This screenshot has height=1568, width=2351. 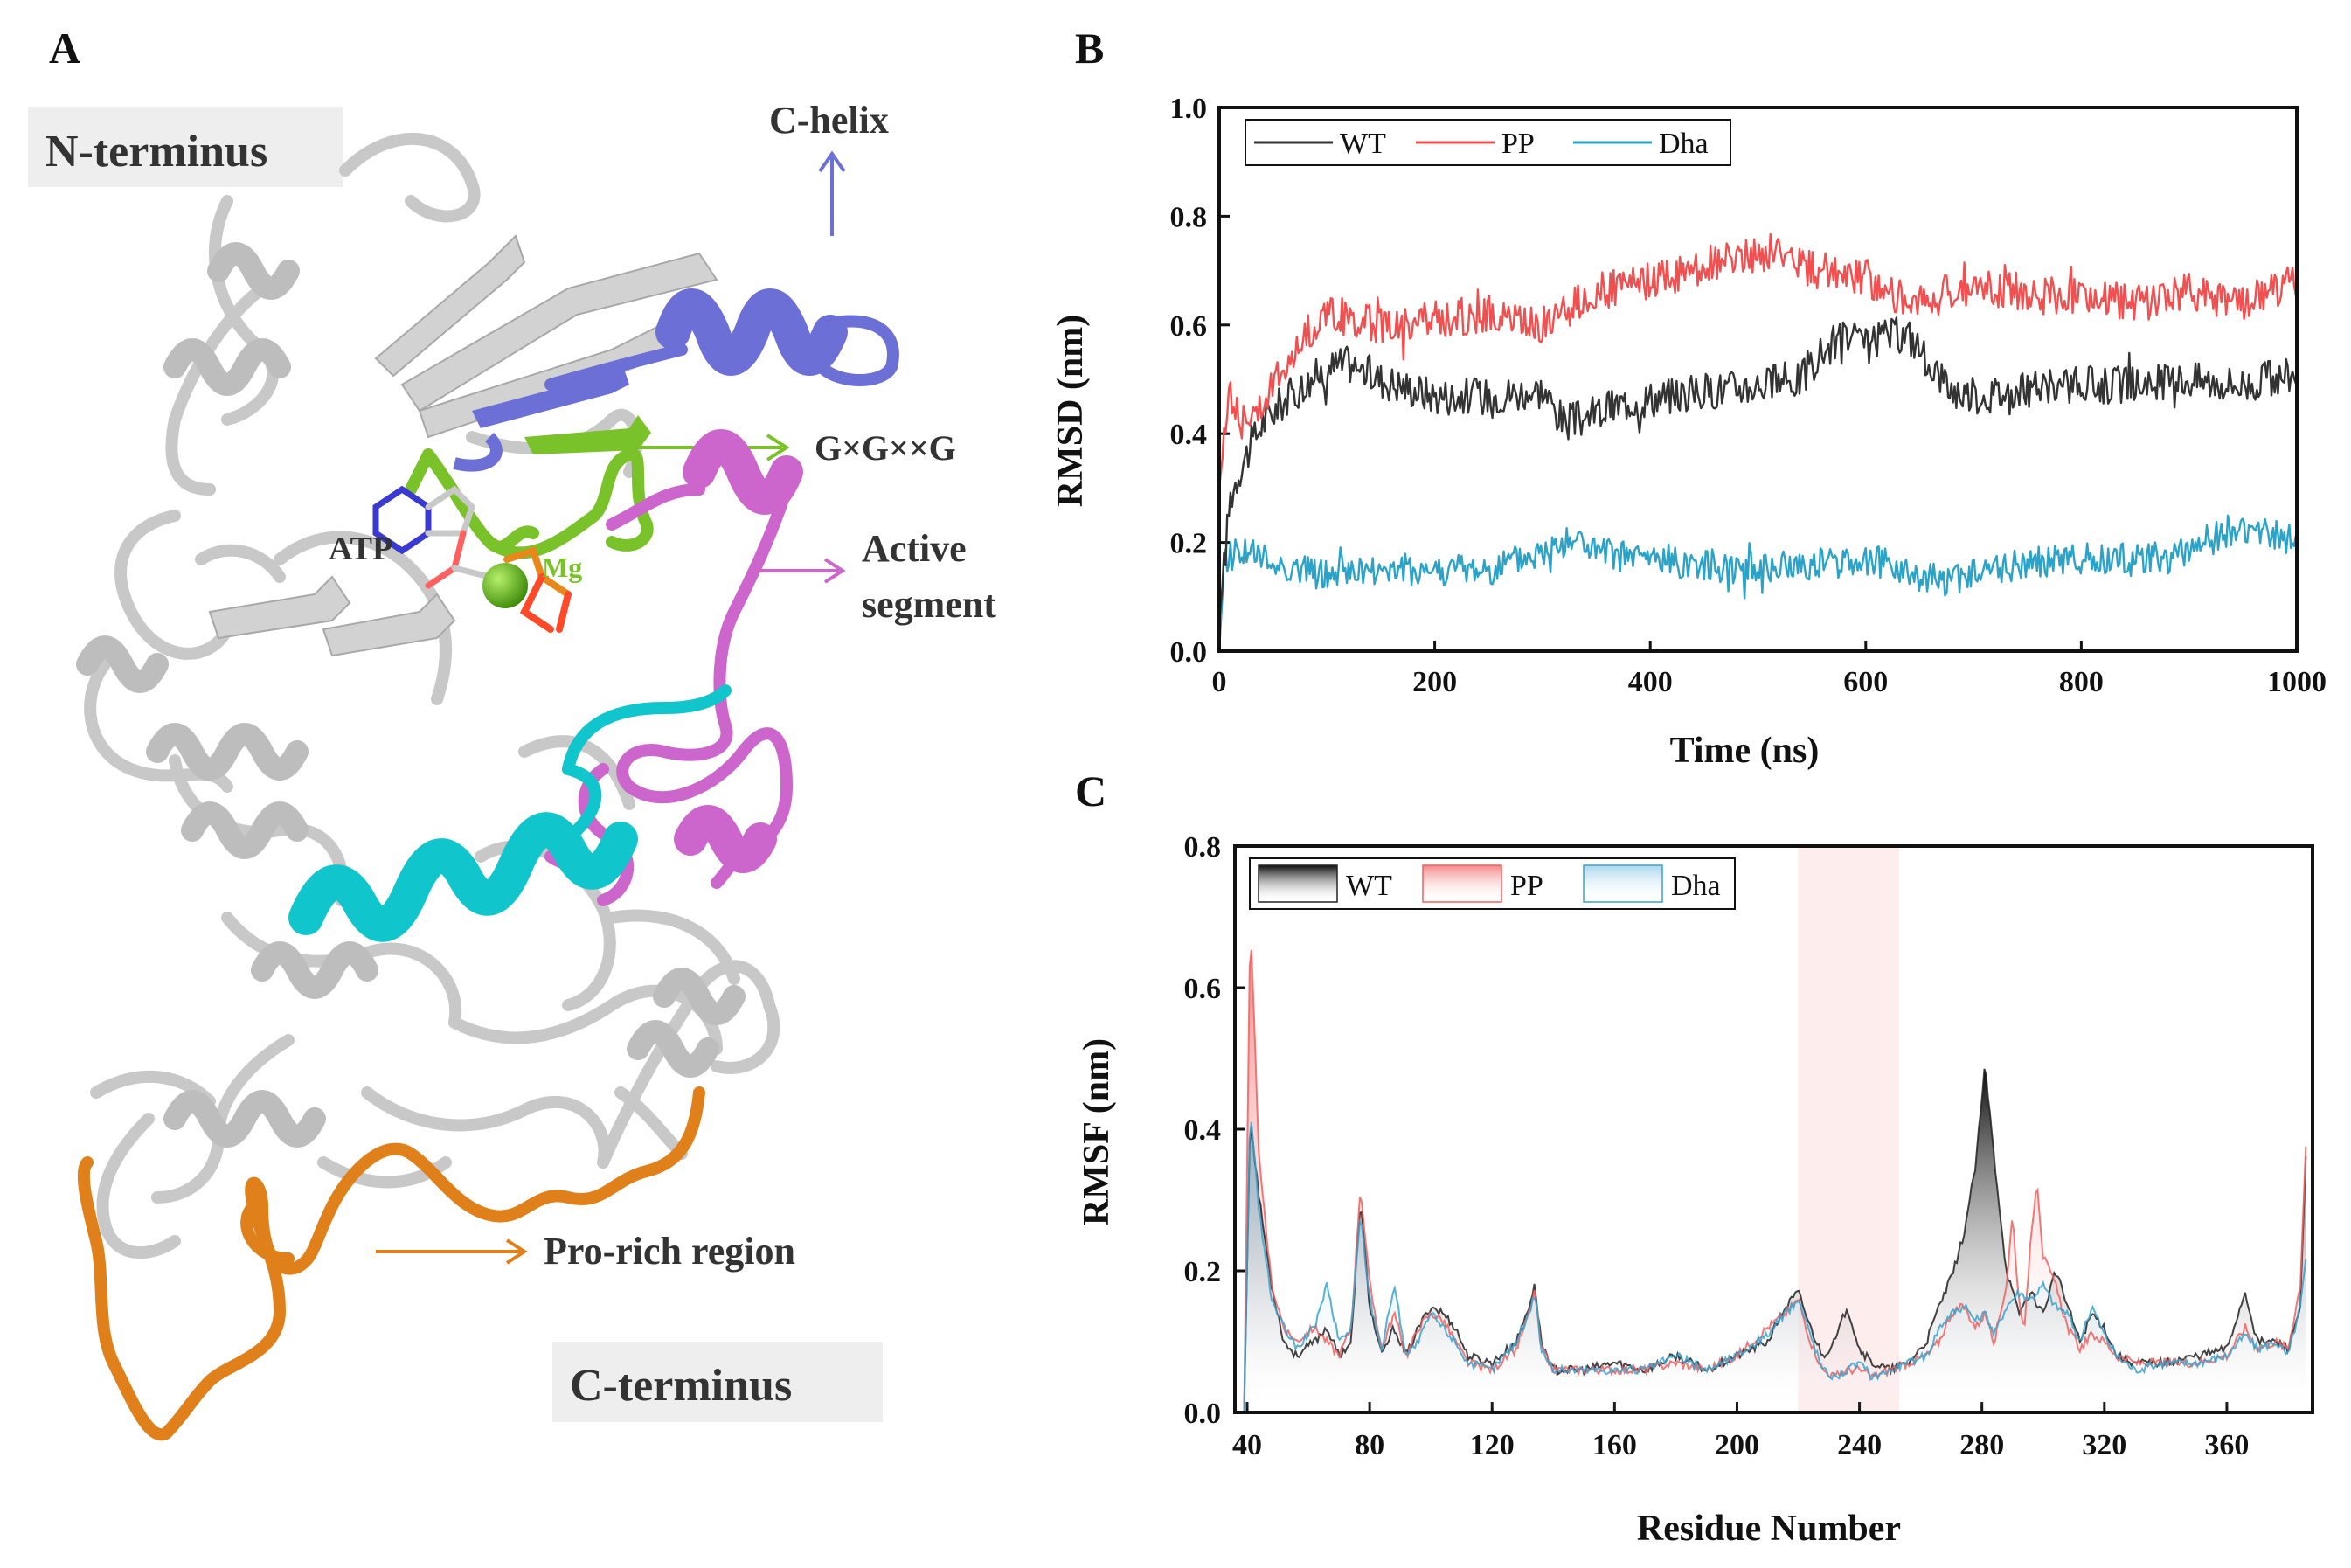 I want to click on rmsf-x-tick-label: 280, so click(x=1982, y=1445).